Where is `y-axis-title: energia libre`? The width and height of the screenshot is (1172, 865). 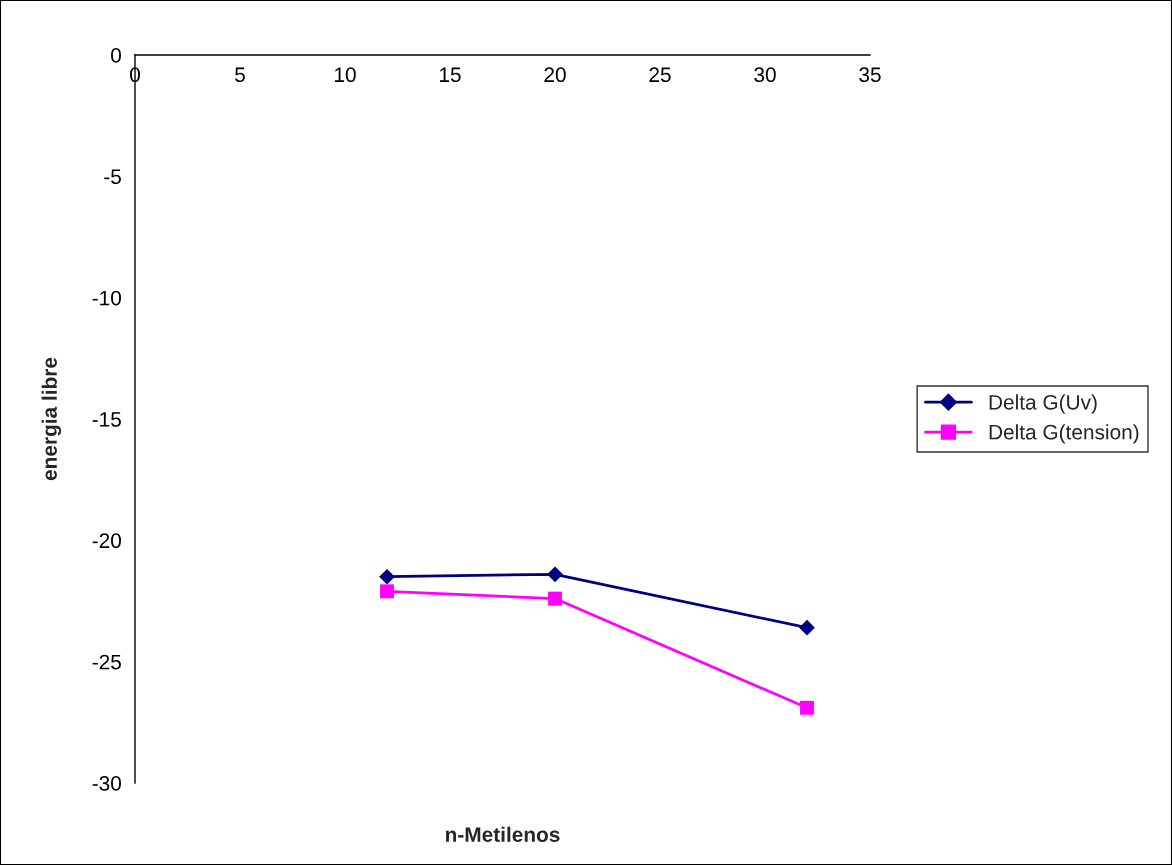 y-axis-title: energia libre is located at coordinates (51, 419).